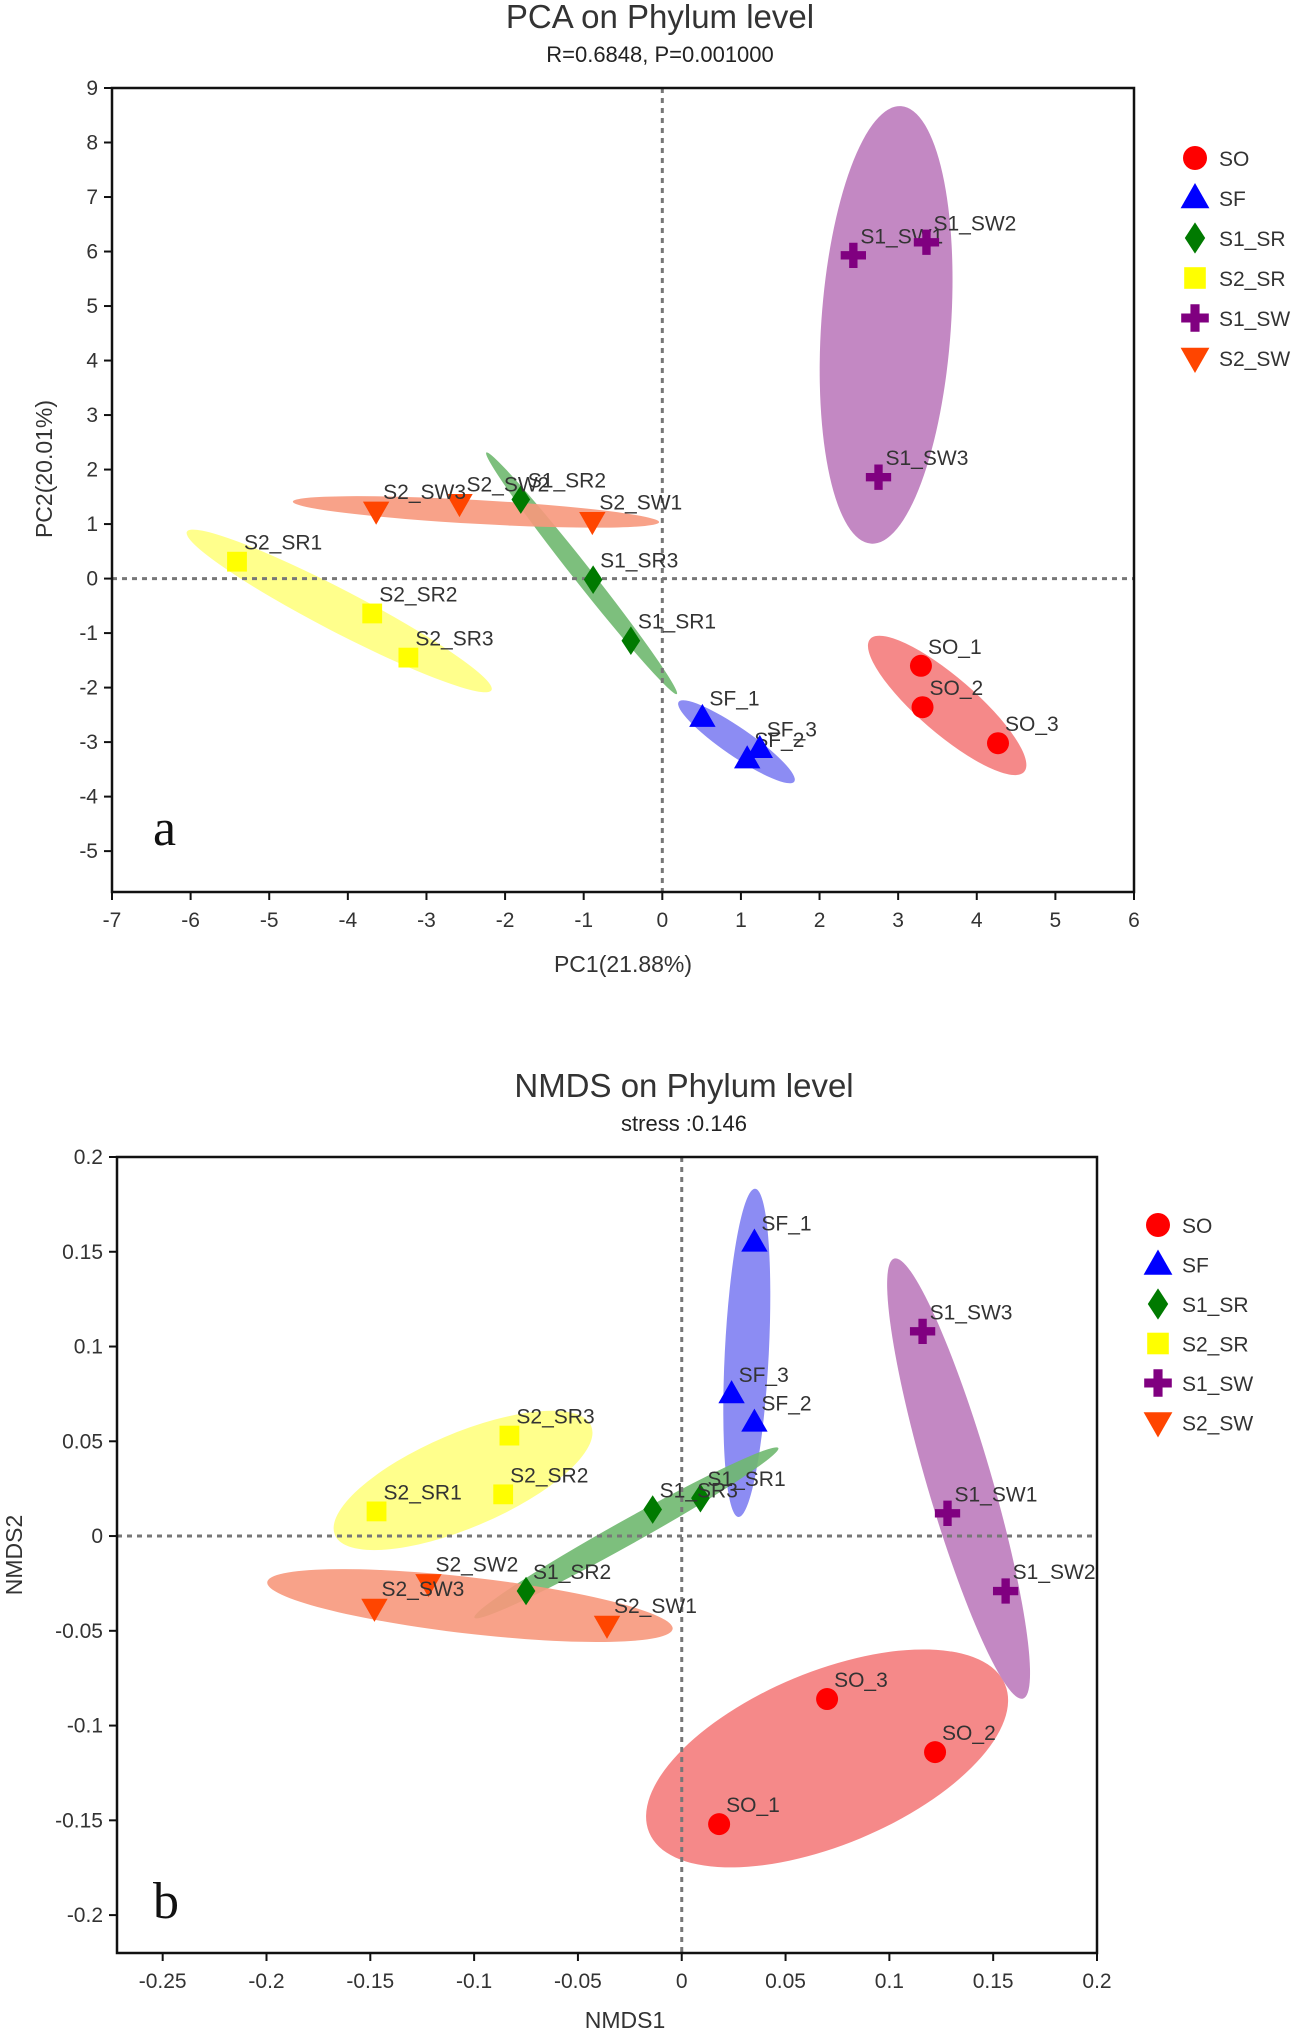  I want to click on y-tick-label: -1, so click(88, 633).